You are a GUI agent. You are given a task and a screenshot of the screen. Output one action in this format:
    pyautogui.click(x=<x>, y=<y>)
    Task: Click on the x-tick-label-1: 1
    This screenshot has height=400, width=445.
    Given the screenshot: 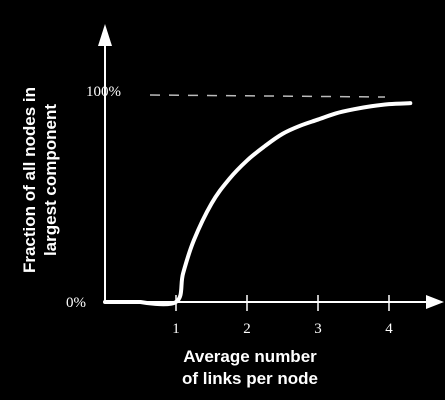 What is the action you would take?
    pyautogui.click(x=176, y=329)
    